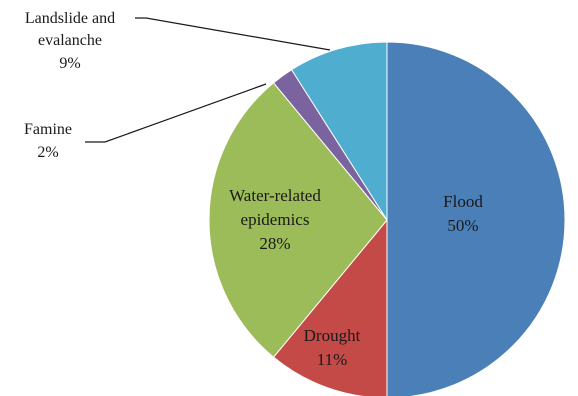  I want to click on water-epidemics-label-line2: epidemics, so click(275, 219).